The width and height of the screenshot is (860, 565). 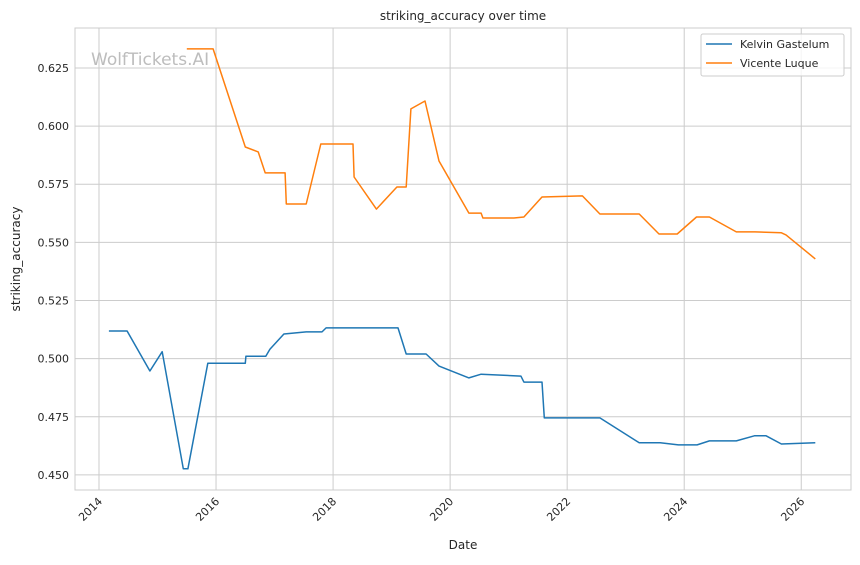 What do you see at coordinates (792, 509) in the screenshot?
I see `x-tick-label: 2026` at bounding box center [792, 509].